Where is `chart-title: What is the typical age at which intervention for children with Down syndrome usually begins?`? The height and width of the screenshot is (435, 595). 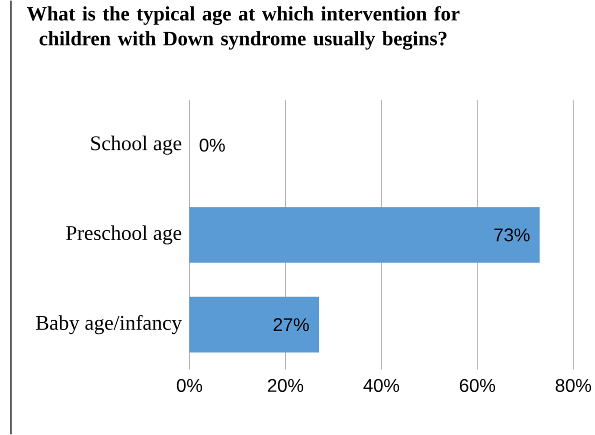 chart-title: What is the typical age at which intervention for children with Down syndrome usually begins? is located at coordinates (243, 28).